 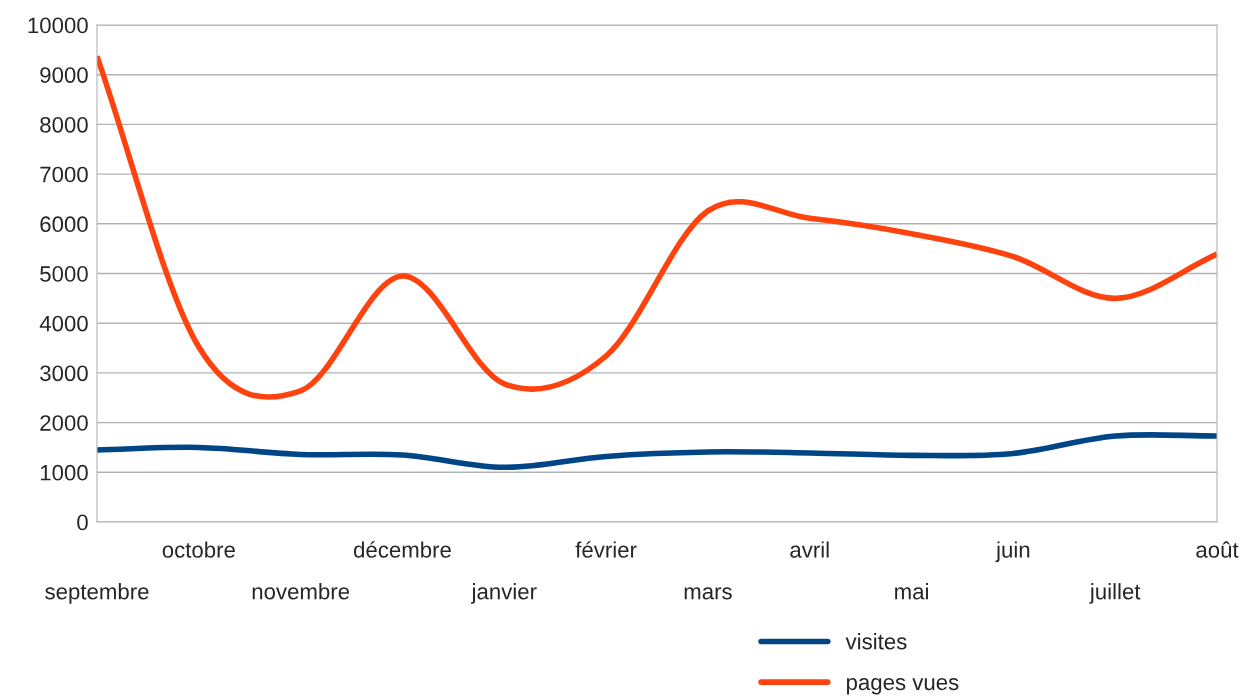 I want to click on x-tick-label: septembre, so click(x=97, y=593).